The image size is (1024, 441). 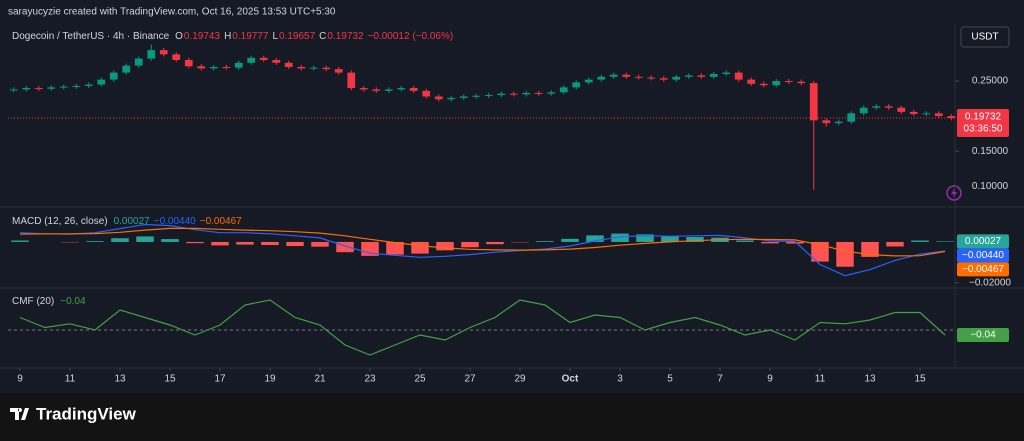 What do you see at coordinates (990, 186) in the screenshot?
I see `y-tick-label: 0.10000` at bounding box center [990, 186].